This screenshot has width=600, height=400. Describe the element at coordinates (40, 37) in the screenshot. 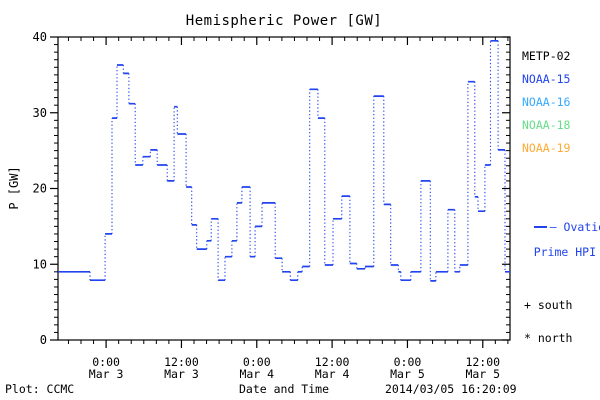

I see `y-tick-label: 40` at that location.